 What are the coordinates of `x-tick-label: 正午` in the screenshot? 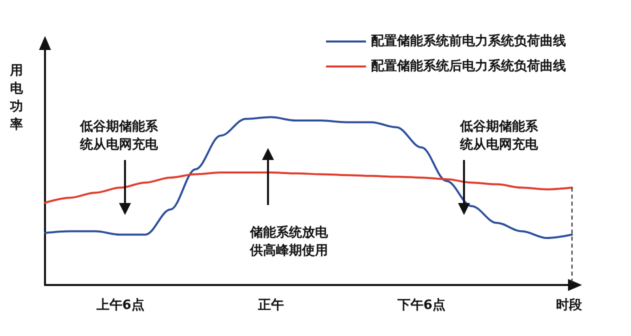 It's located at (270, 305).